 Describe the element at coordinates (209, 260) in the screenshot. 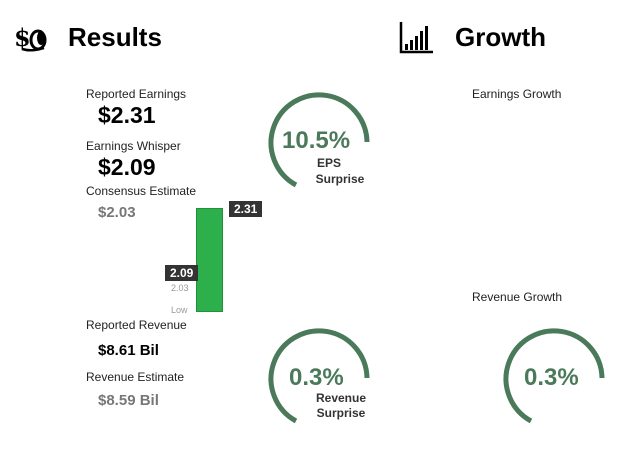

I see `reported-bar` at that location.